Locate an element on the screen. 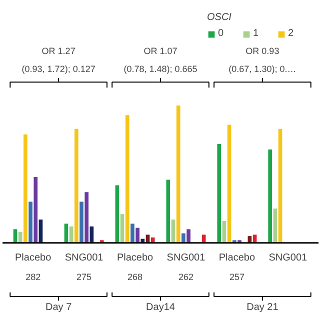 The height and width of the screenshot is (320, 320). text: Day14 is located at coordinates (161, 308).